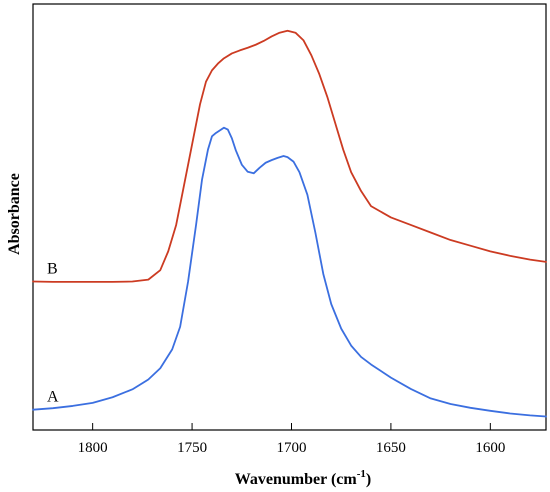  What do you see at coordinates (490, 448) in the screenshot?
I see `x-tick-label: 1600` at bounding box center [490, 448].